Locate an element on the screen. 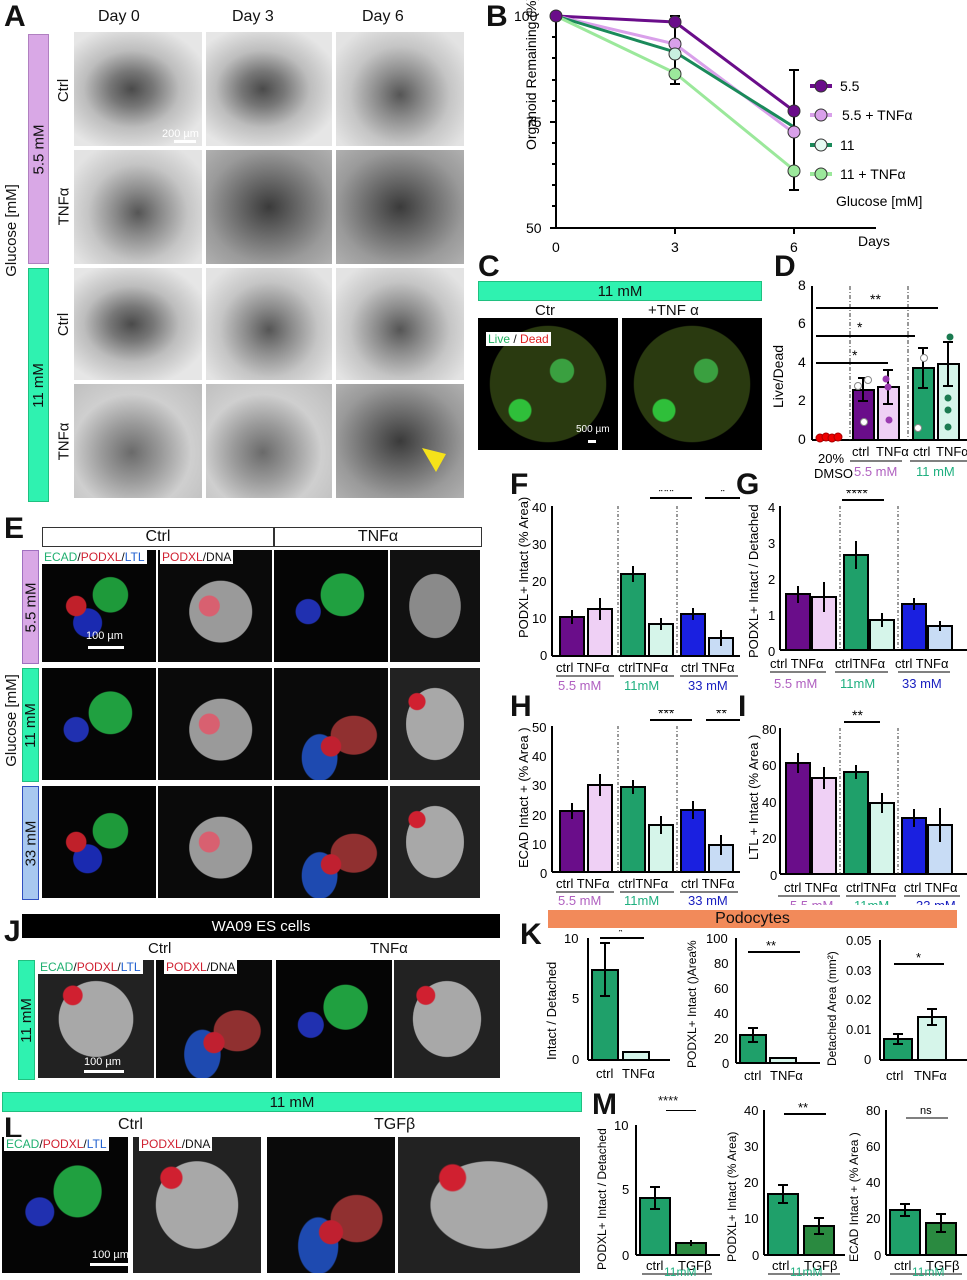 The width and height of the screenshot is (967, 1280). svg-text: 0.03 is located at coordinates (858, 970).